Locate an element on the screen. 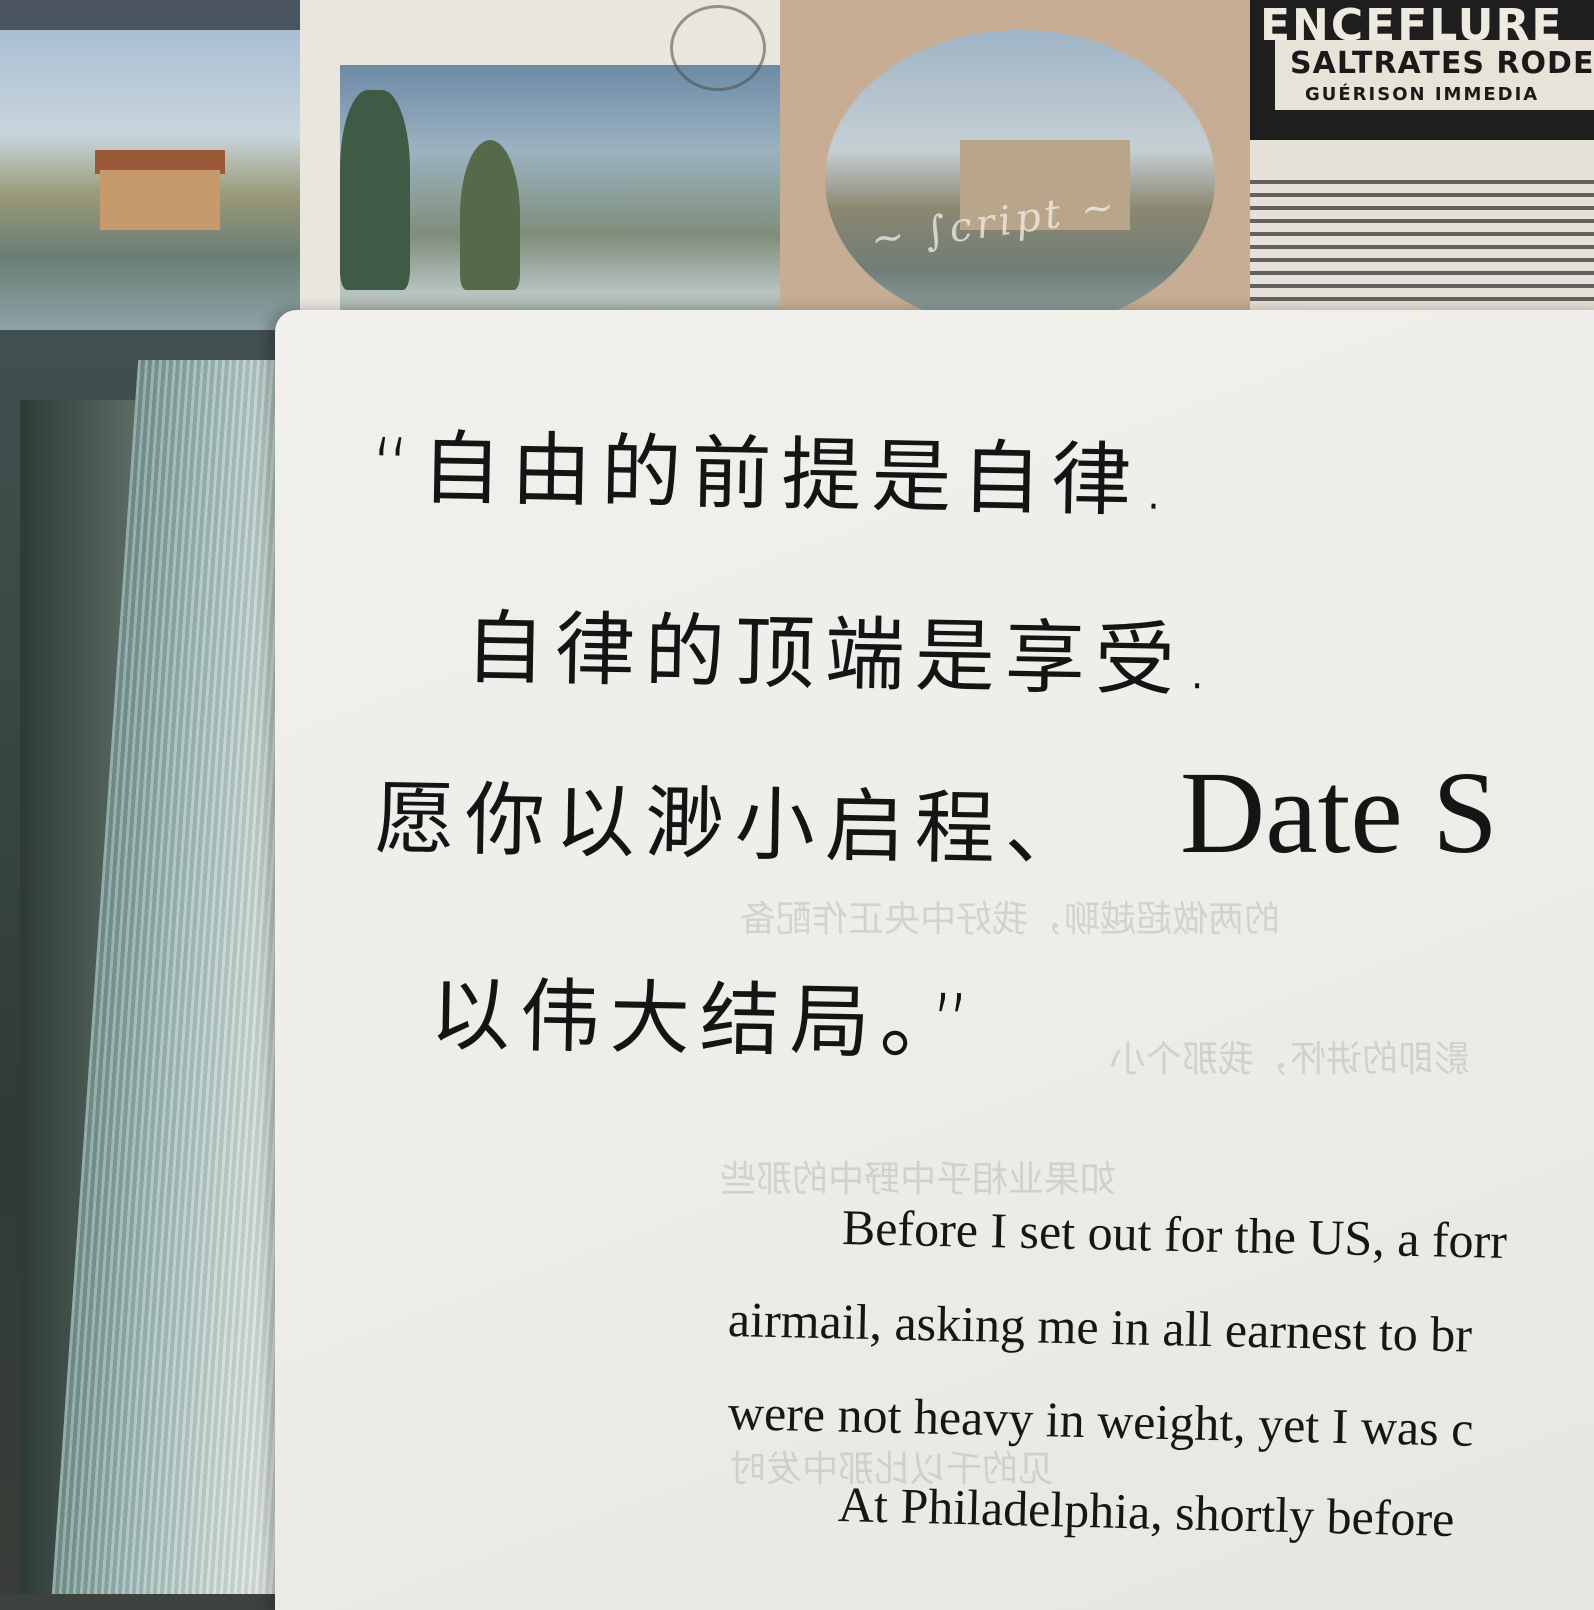  newspaper-headline-box is located at coordinates (1434, 75).